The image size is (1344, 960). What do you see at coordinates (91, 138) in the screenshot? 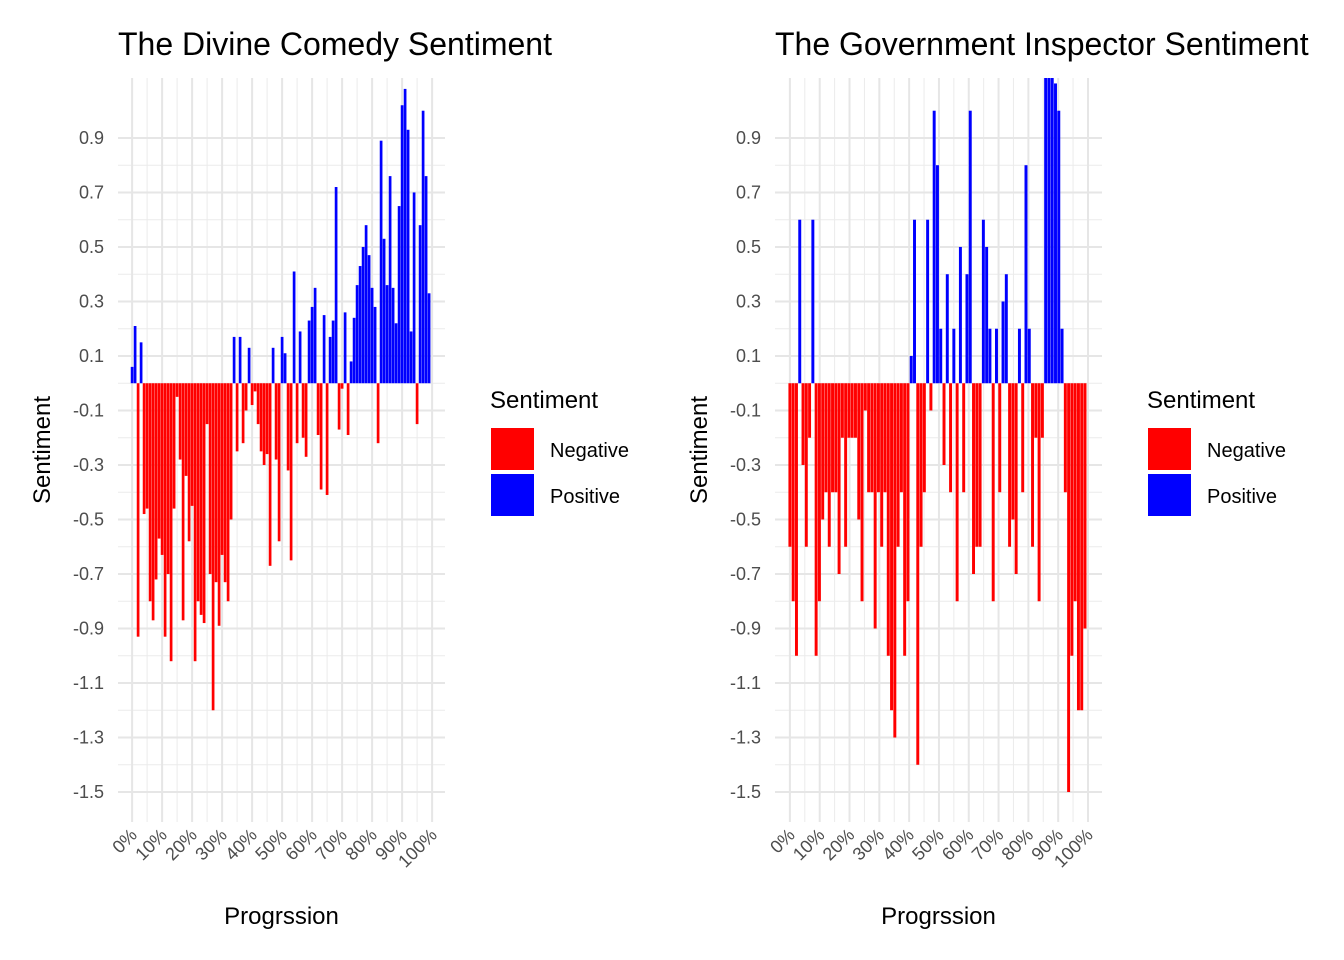
I see `y-tick-label: 0.9` at bounding box center [91, 138].